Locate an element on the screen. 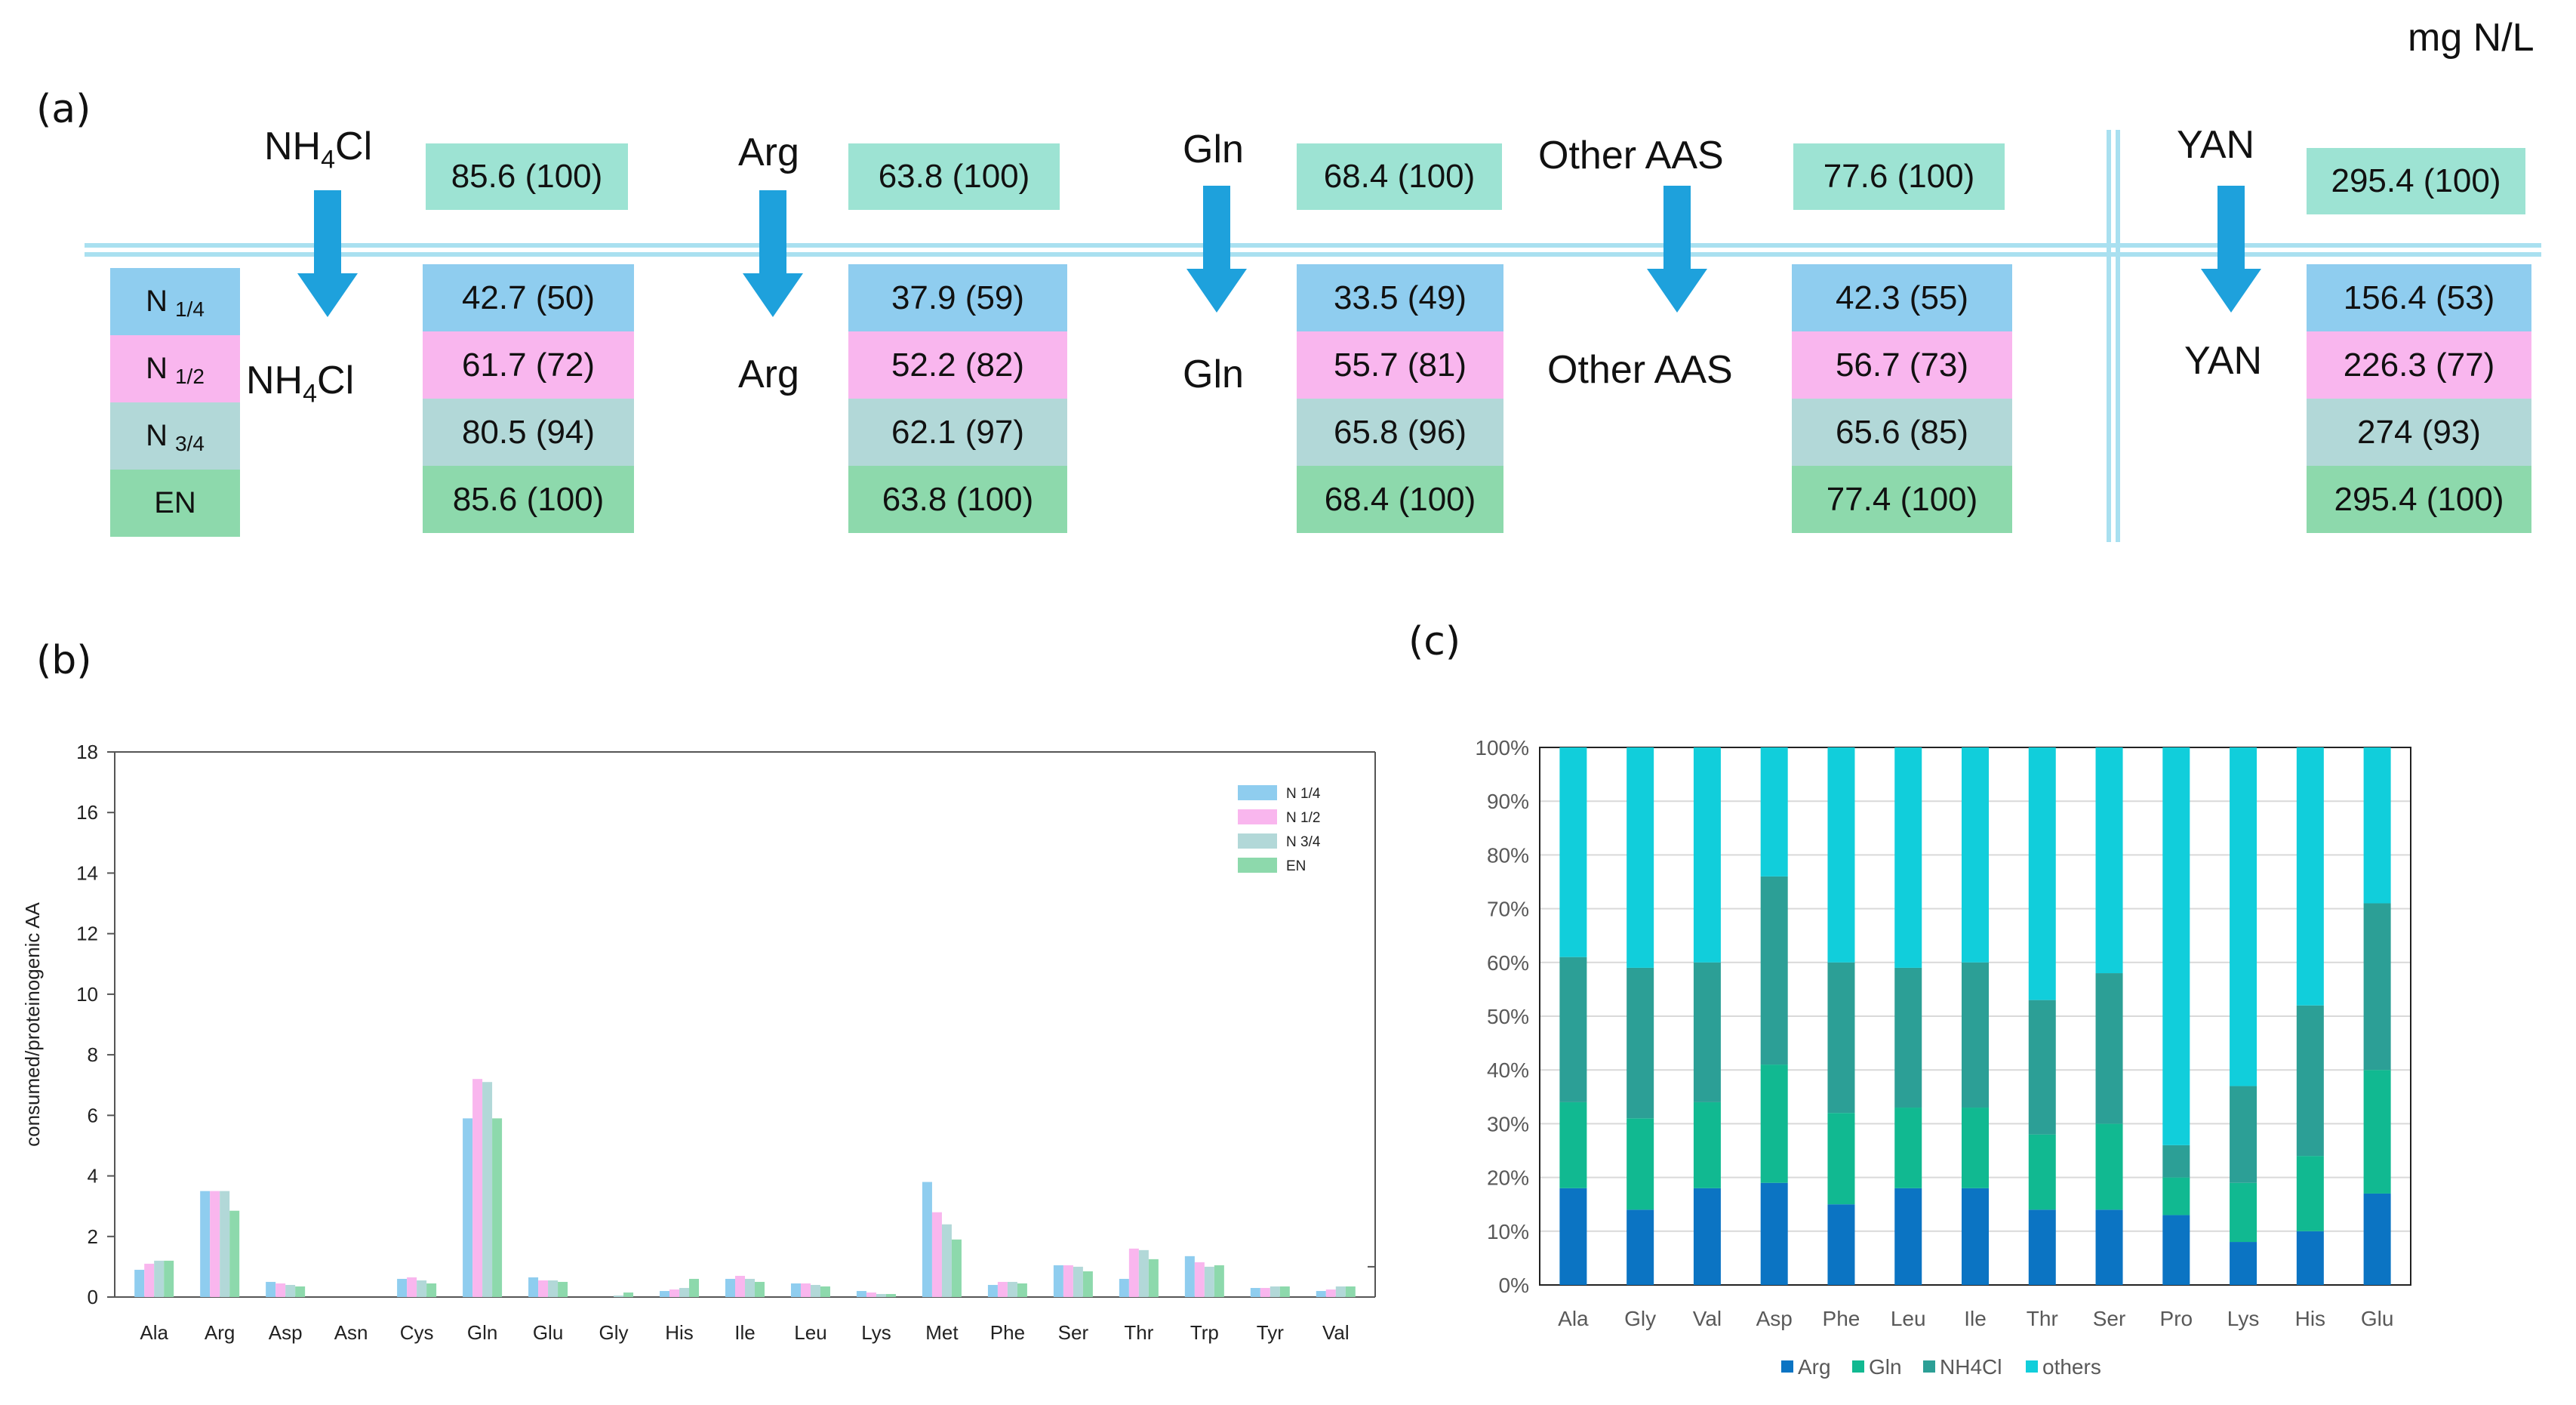 Image resolution: width=2576 pixels, height=1405 pixels. source-name-bottom: Arg is located at coordinates (768, 374).